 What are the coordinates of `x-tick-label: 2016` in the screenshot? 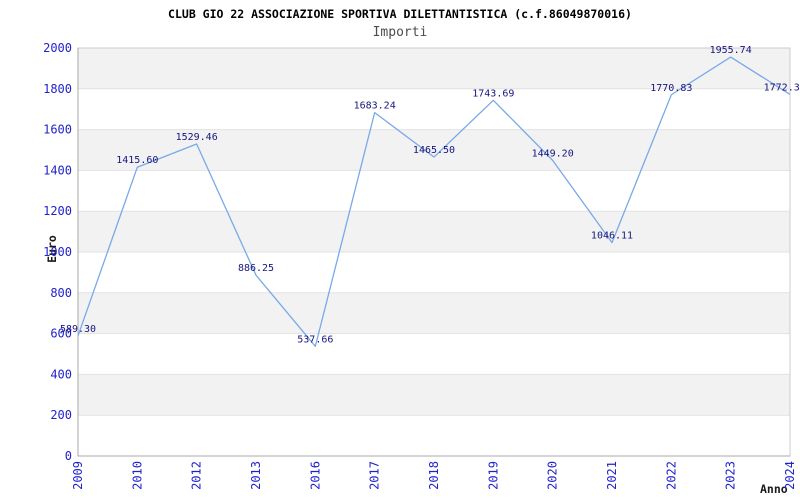 It's located at (315, 475).